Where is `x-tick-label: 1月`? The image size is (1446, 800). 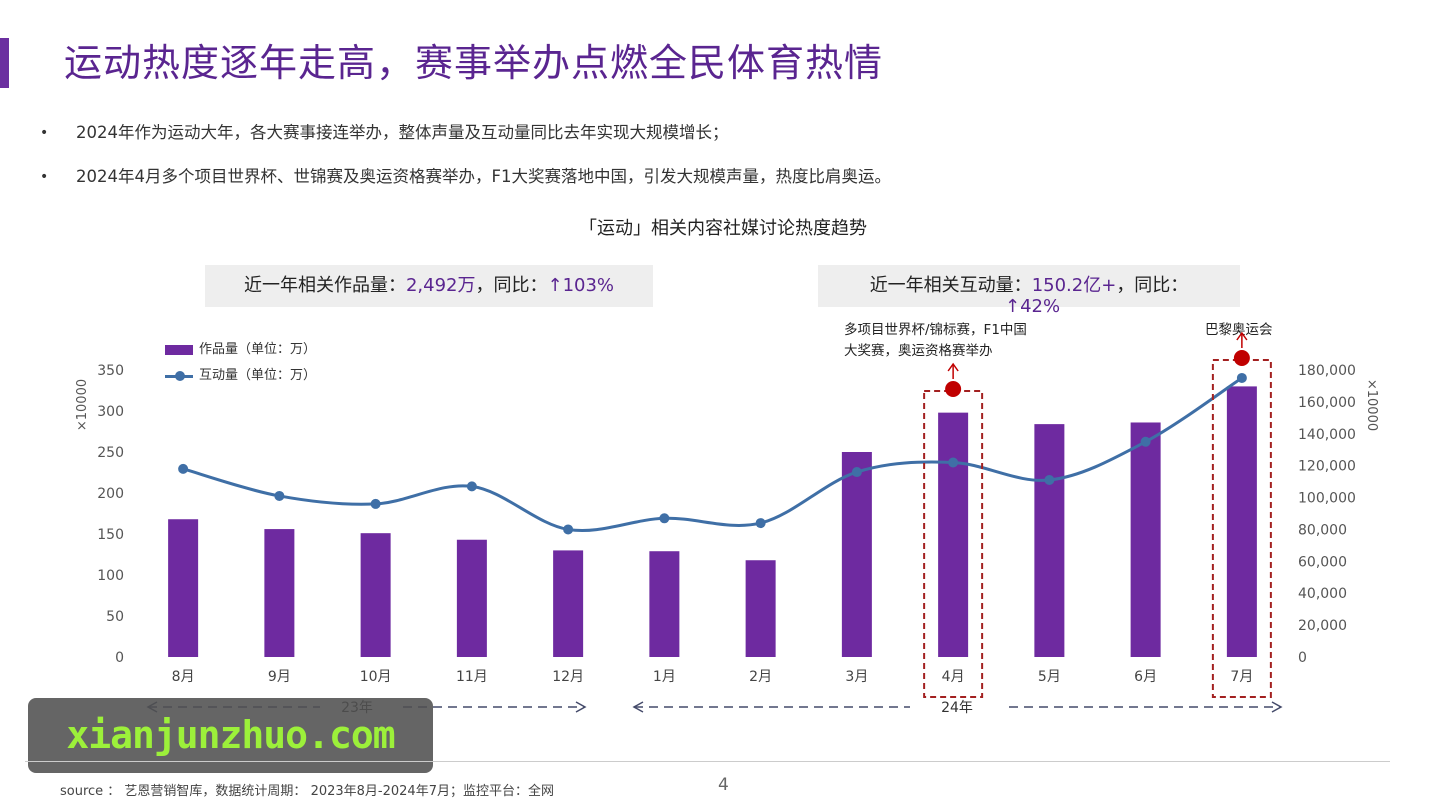 x-tick-label: 1月 is located at coordinates (664, 677).